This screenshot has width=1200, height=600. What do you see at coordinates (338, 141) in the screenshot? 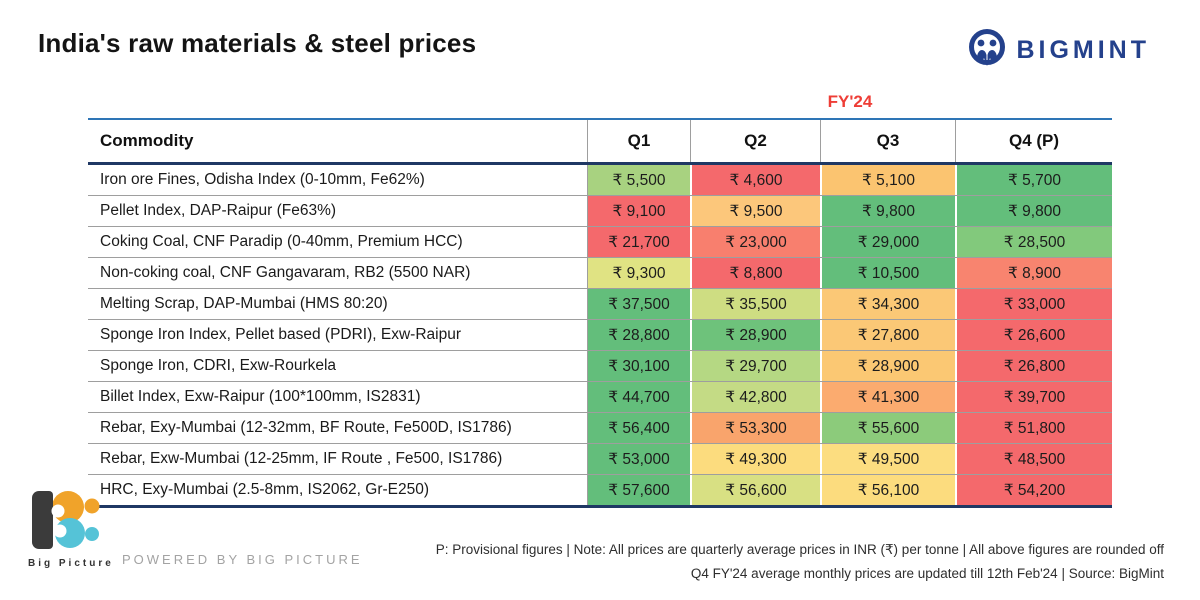
I see `column-header-commodity: Commodity` at bounding box center [338, 141].